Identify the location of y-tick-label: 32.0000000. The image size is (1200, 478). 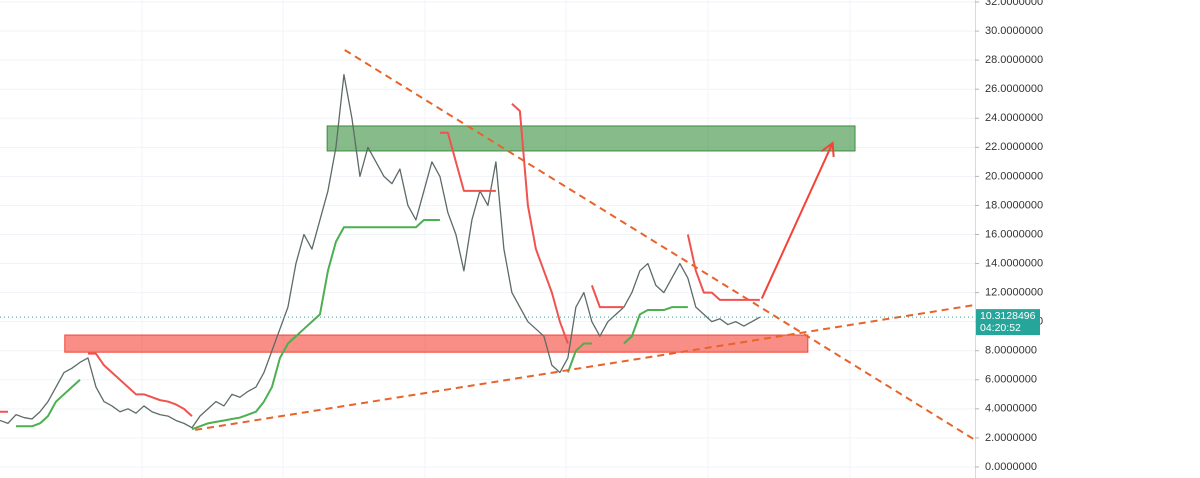
(1014, 4).